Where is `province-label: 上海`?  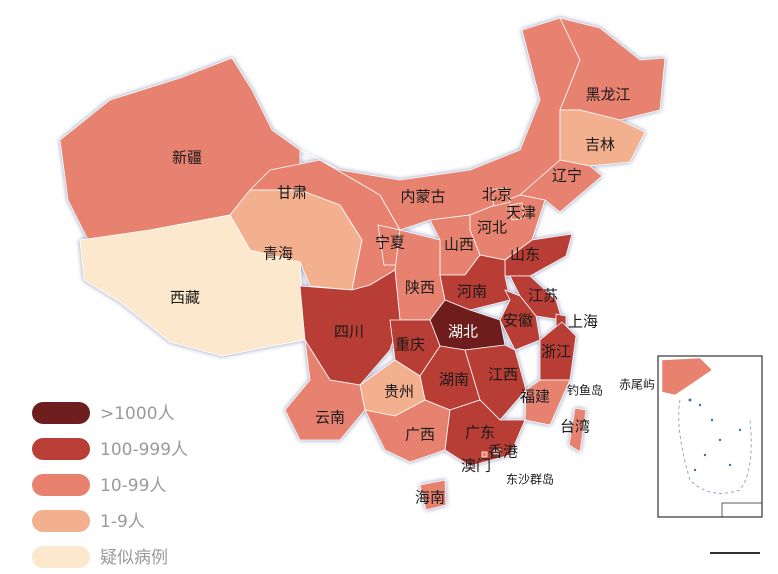
province-label: 上海 is located at coordinates (583, 322).